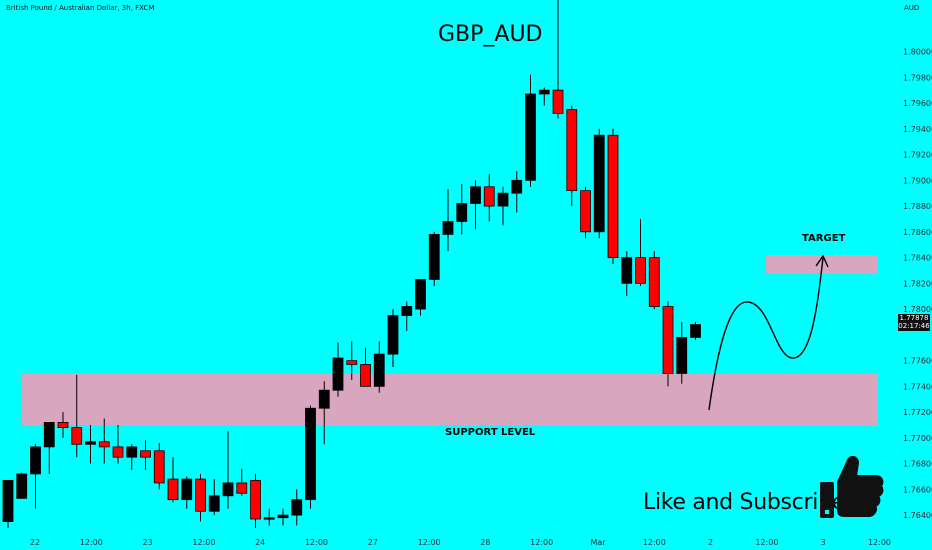 The width and height of the screenshot is (932, 550). Describe the element at coordinates (35, 542) in the screenshot. I see `x-tick-label: 22` at that location.